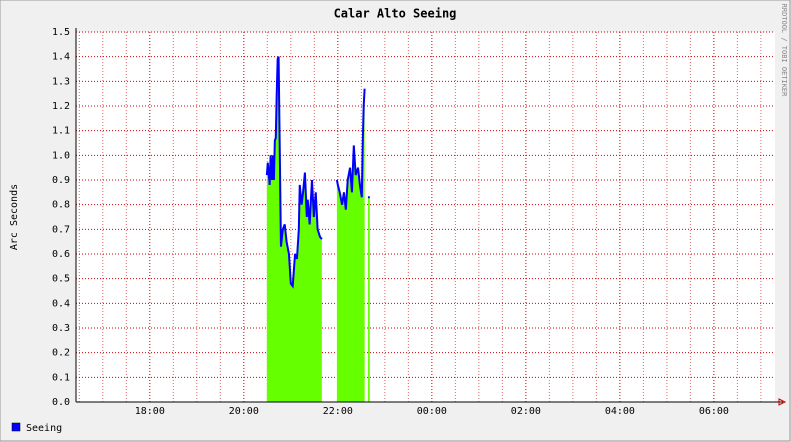  Describe the element at coordinates (432, 411) in the screenshot. I see `x-tick-label: 00:00` at that location.